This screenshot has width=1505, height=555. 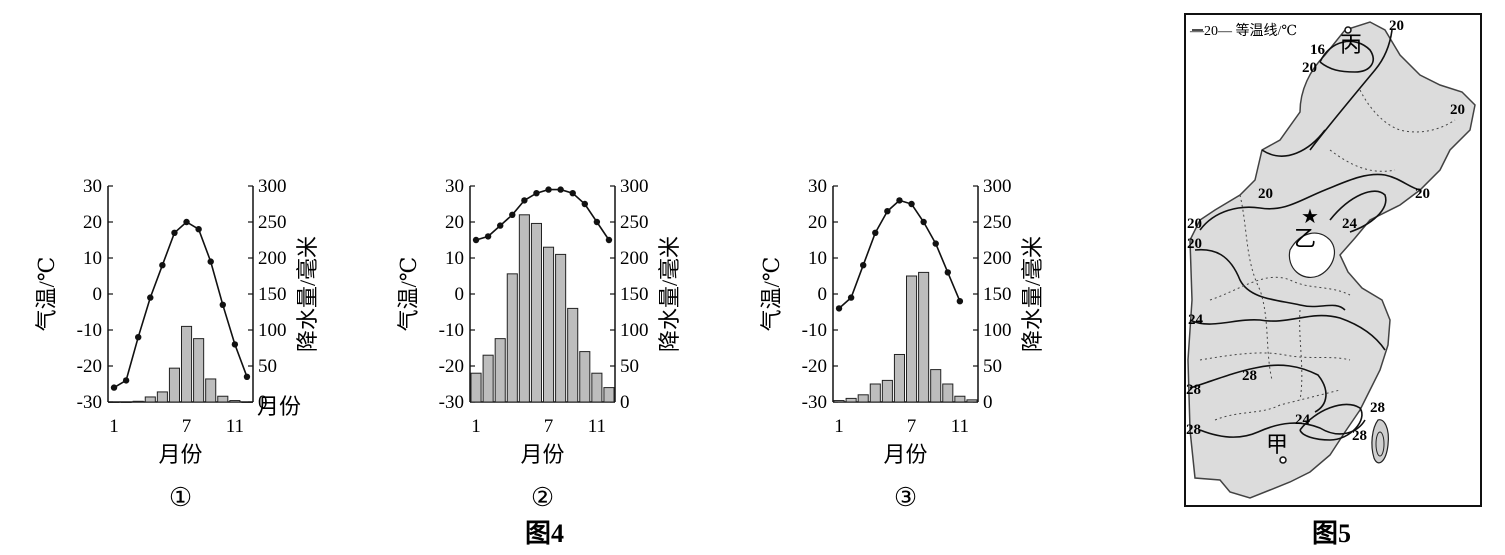 I want to click on right-tick-label: 200, so click(x=272, y=258).